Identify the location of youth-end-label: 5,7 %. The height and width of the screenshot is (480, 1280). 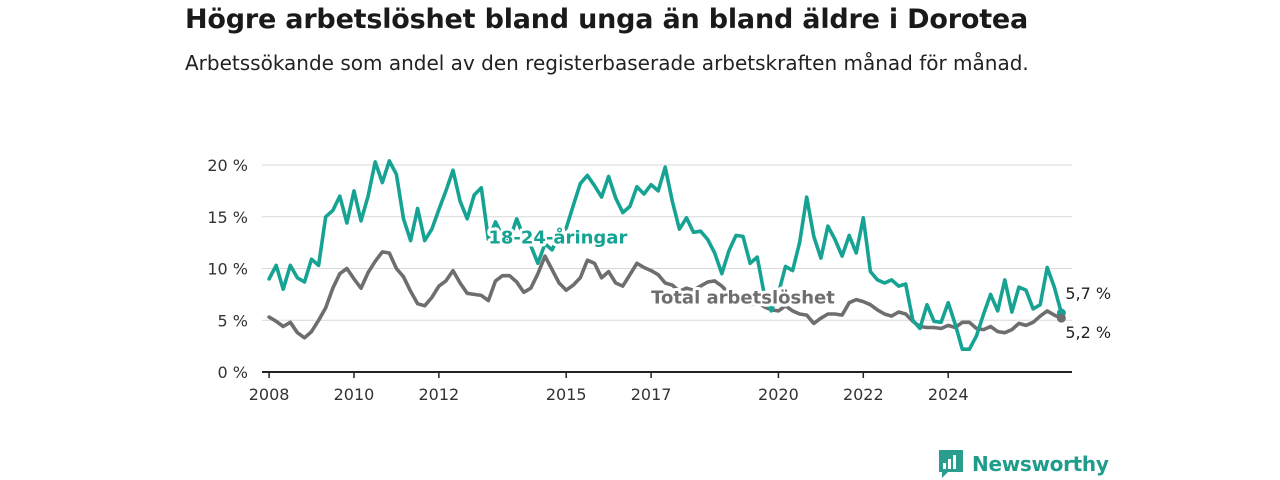
(1088, 293).